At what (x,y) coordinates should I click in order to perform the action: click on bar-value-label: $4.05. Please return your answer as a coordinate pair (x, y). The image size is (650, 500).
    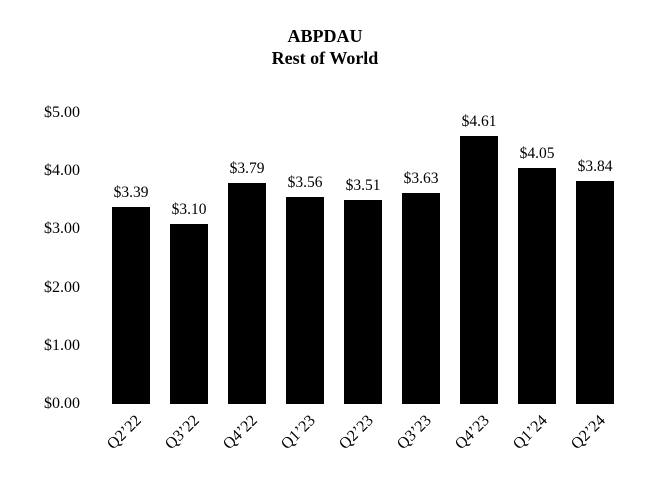
    Looking at the image, I should click on (537, 153).